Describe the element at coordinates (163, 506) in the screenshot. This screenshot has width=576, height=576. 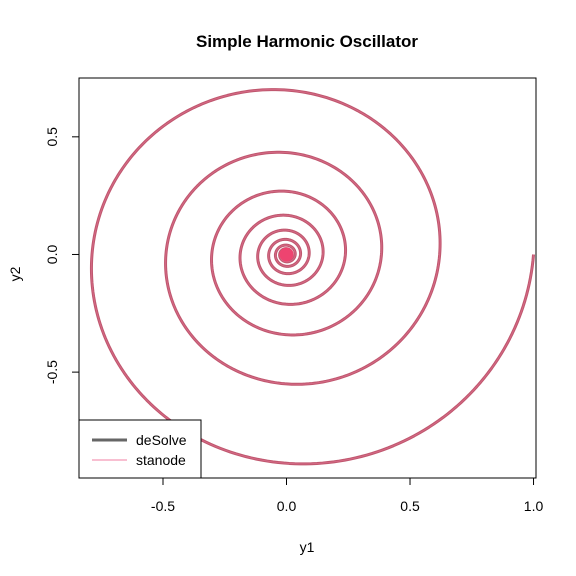
I see `x-tick-label: -0.5` at that location.